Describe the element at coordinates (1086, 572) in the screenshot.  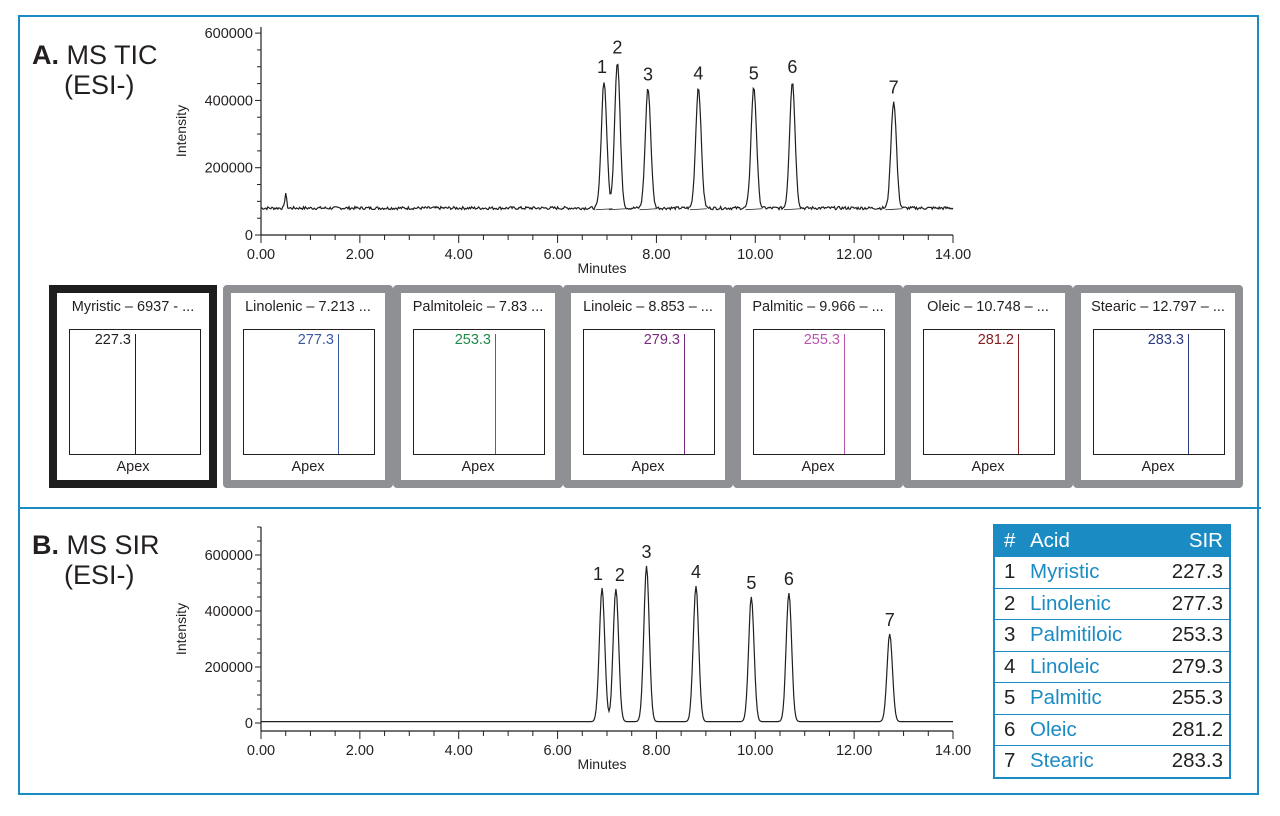
I see `row-acid: Myristic` at that location.